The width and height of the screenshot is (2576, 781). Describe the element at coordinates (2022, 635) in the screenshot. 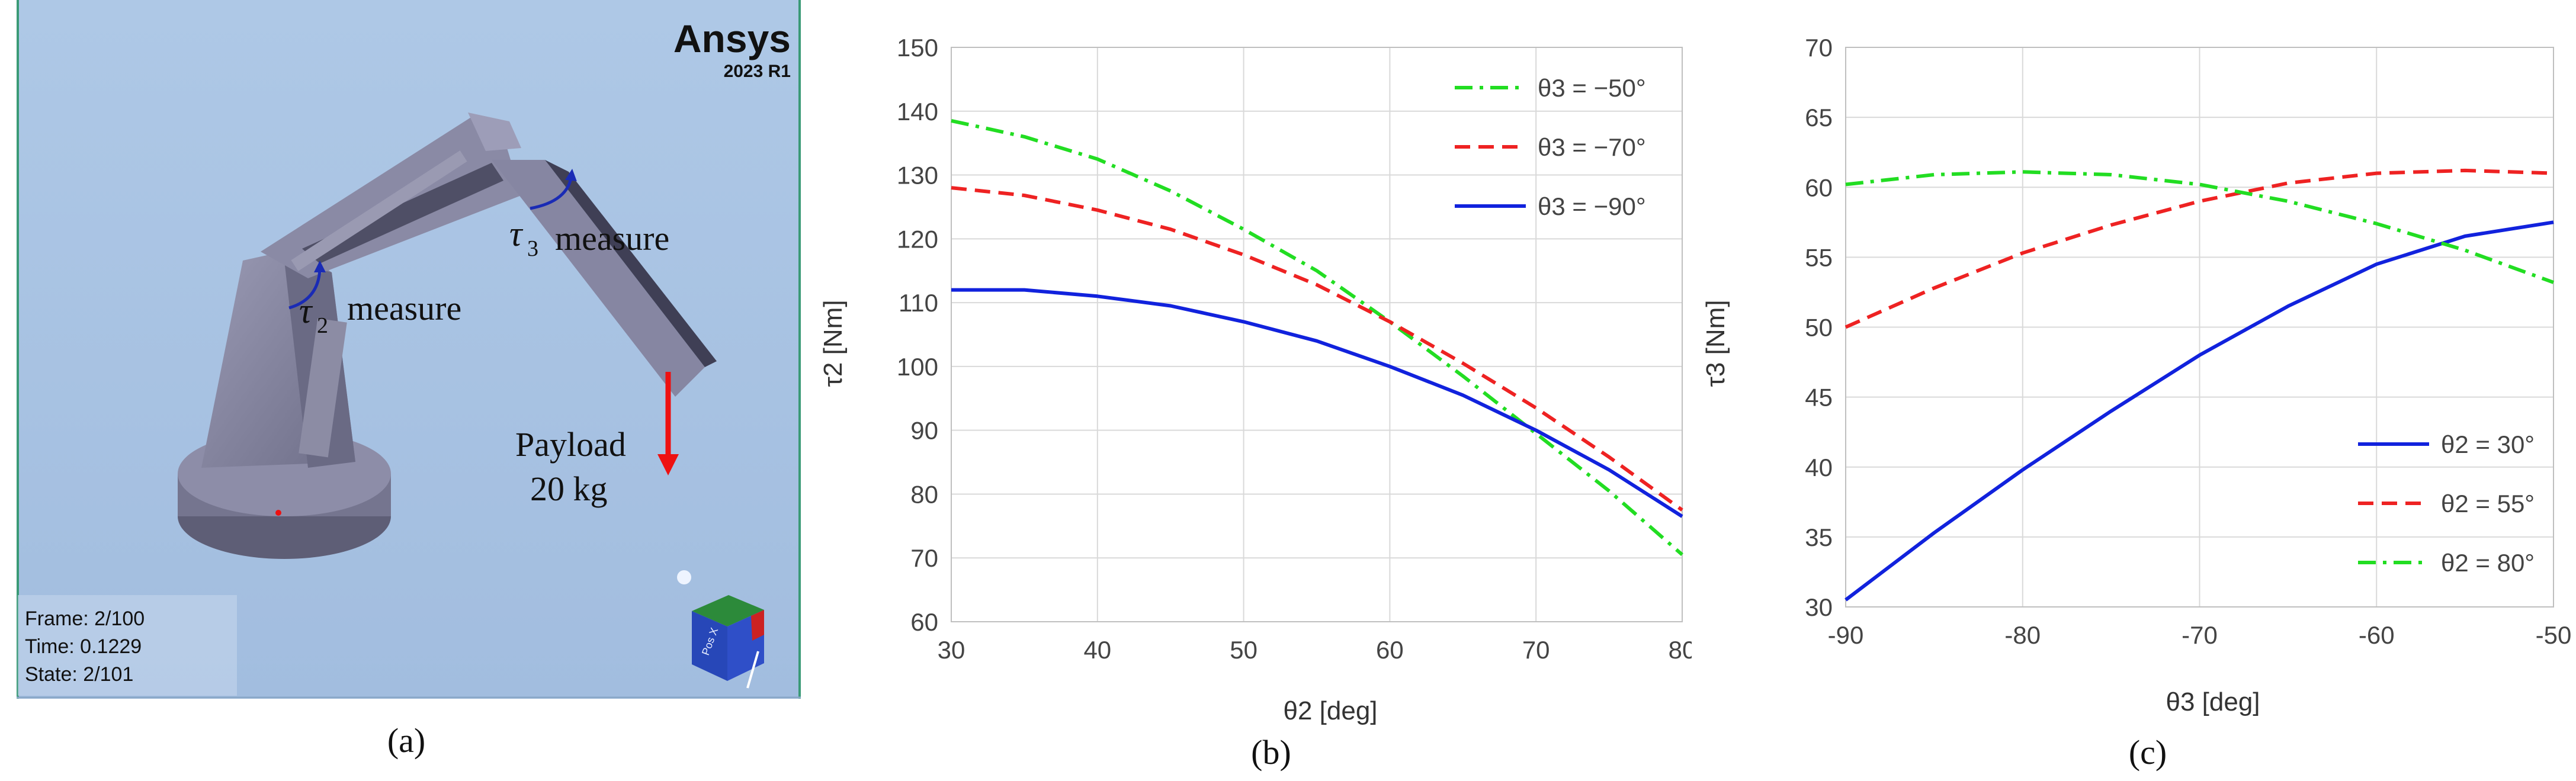

I see `chart-c-xtick-label: -80` at that location.